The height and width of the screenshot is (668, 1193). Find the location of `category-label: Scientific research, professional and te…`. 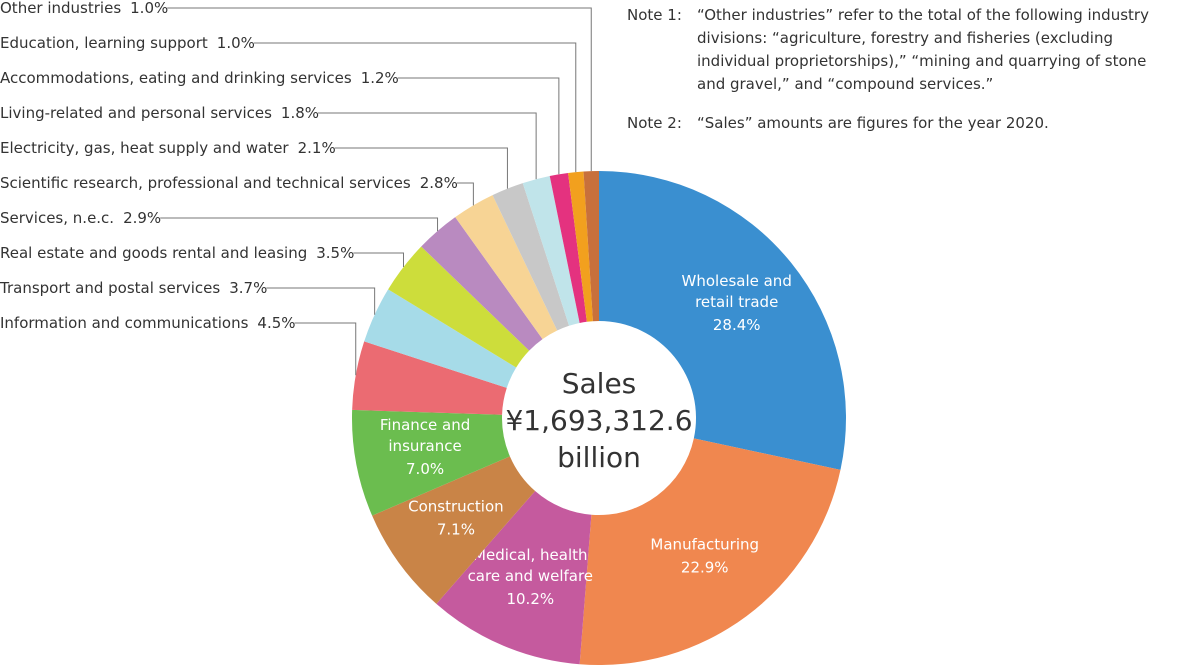

category-label: Scientific research, professional and te… is located at coordinates (205, 183).